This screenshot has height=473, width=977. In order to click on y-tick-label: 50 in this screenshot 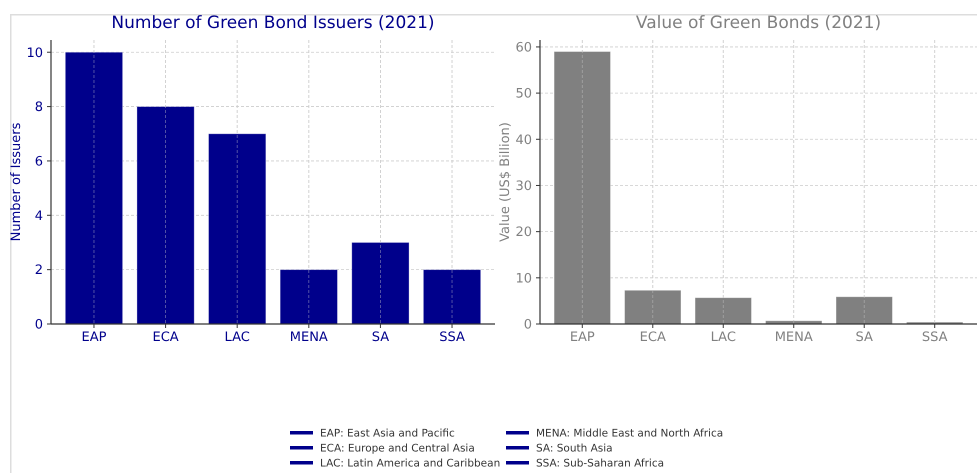, I will do `click(523, 94)`.